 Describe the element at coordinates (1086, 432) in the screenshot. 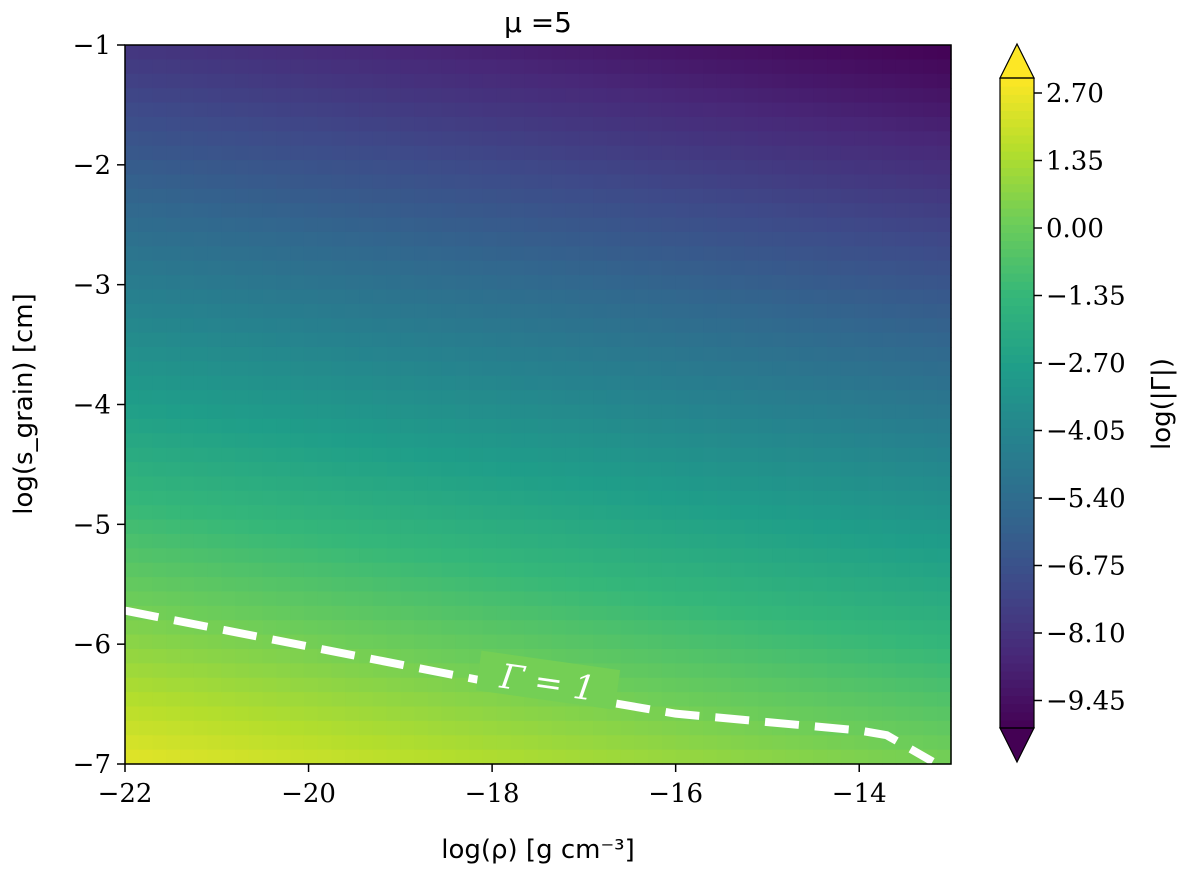

I see `colorbar-tick-label: −4.05` at that location.